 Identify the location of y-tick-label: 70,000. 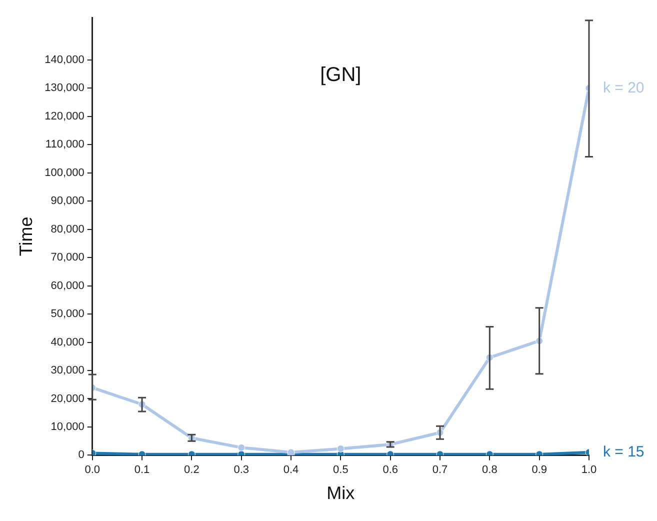
(67, 258).